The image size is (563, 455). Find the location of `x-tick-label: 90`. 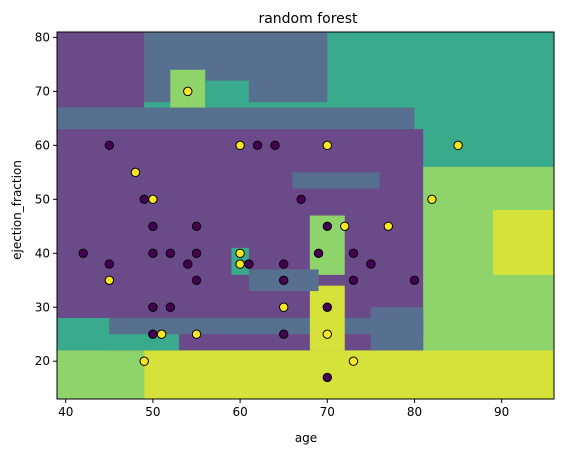

x-tick-label: 90 is located at coordinates (501, 412).